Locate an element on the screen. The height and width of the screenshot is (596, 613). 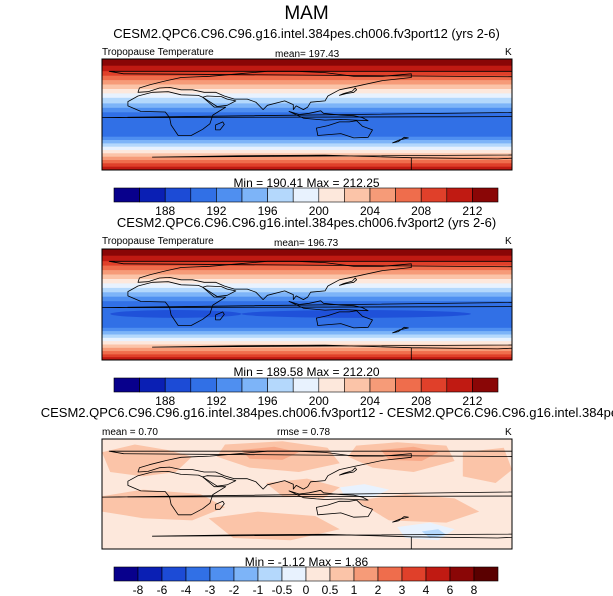
colorbar-tick-label: 0.5 is located at coordinates (330, 589).